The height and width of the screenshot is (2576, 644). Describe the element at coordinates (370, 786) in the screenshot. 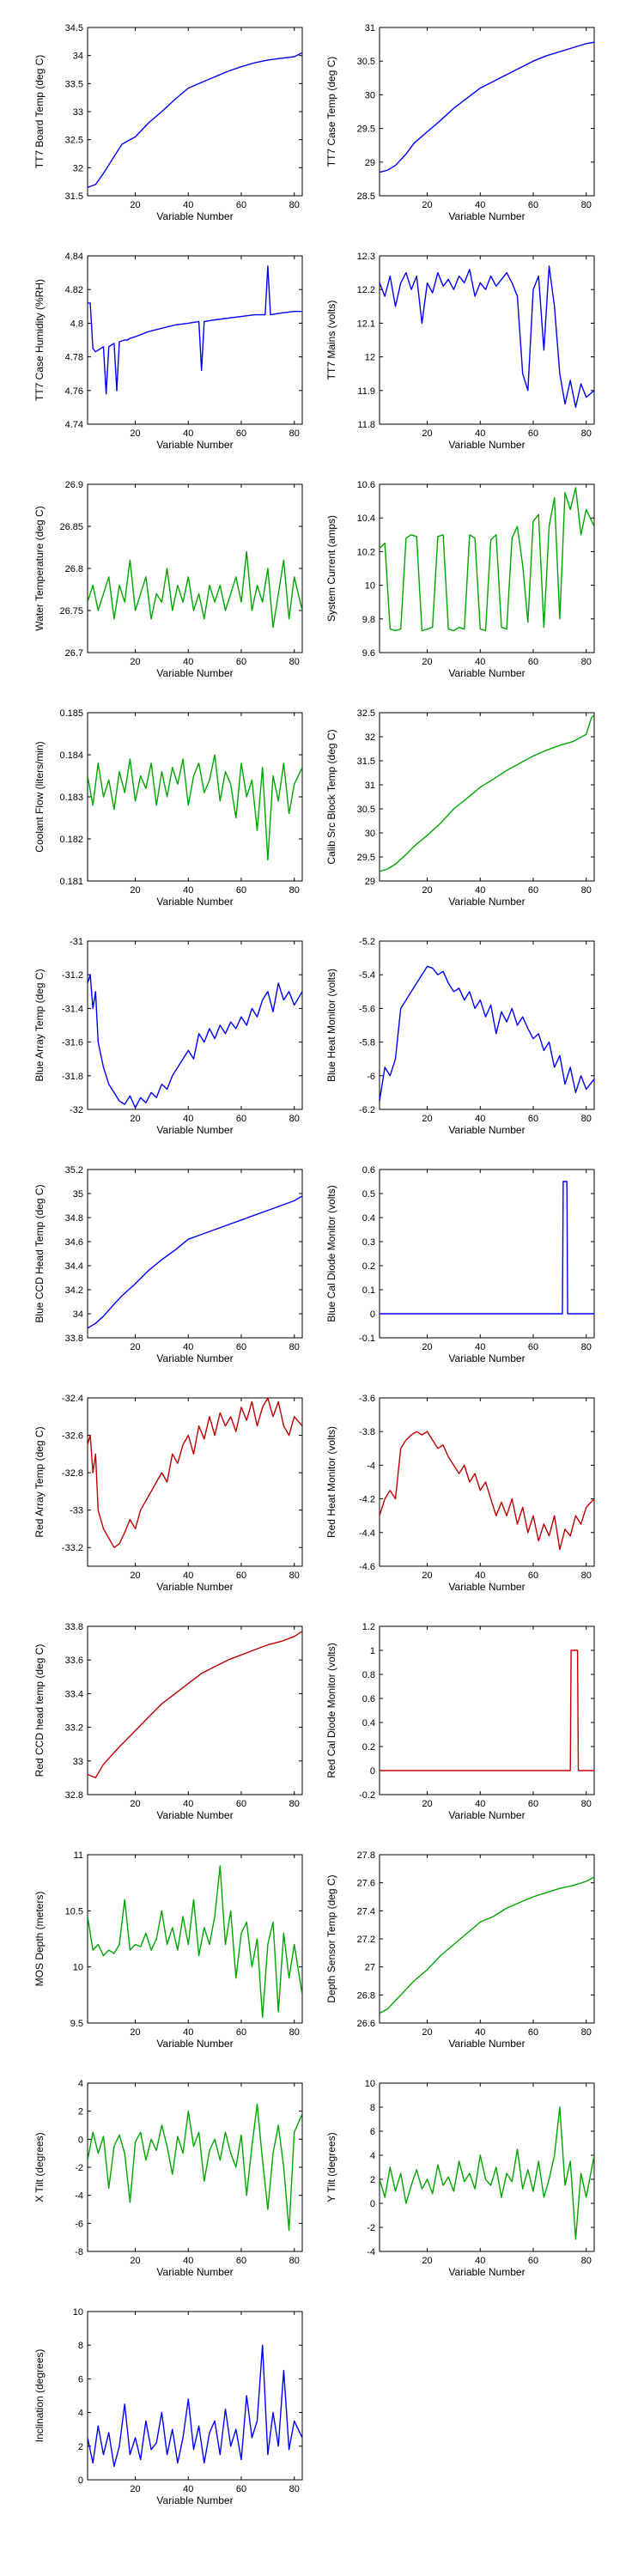

I see `y-tick-label: 31` at that location.